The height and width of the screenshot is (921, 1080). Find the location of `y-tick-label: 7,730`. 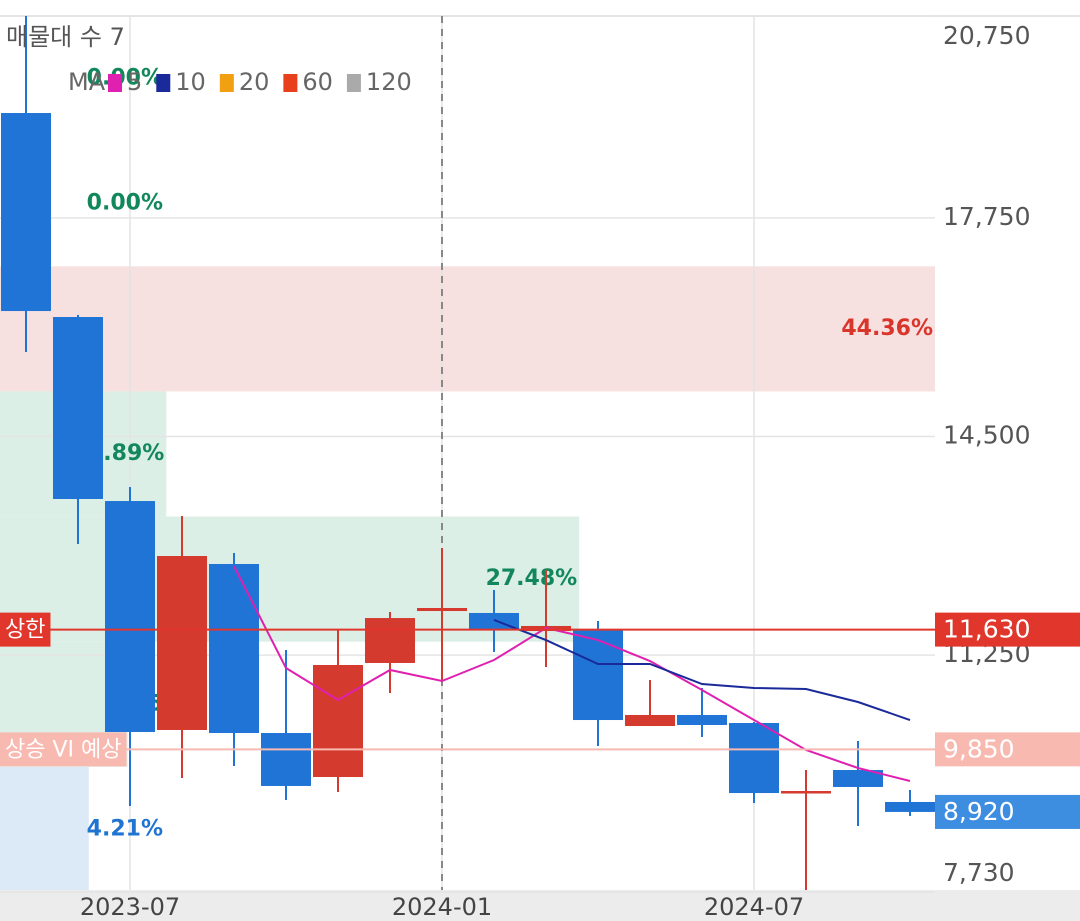

y-tick-label: 7,730 is located at coordinates (979, 872).